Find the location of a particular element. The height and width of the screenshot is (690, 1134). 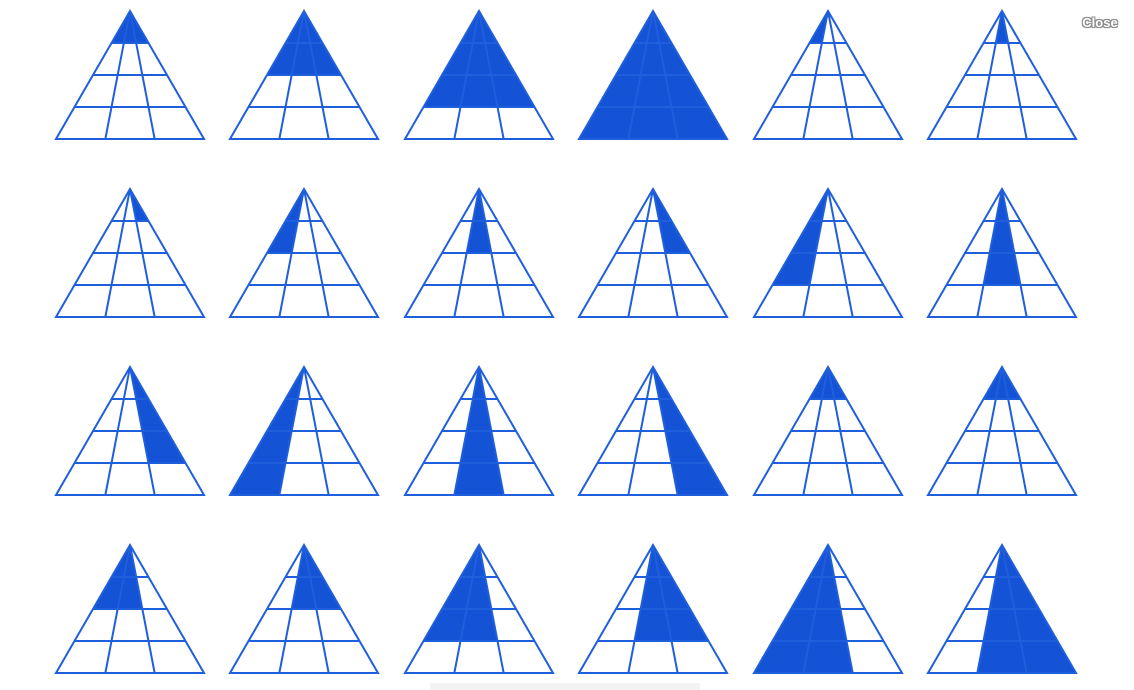

triangle-r2c5-outline is located at coordinates (828, 252).